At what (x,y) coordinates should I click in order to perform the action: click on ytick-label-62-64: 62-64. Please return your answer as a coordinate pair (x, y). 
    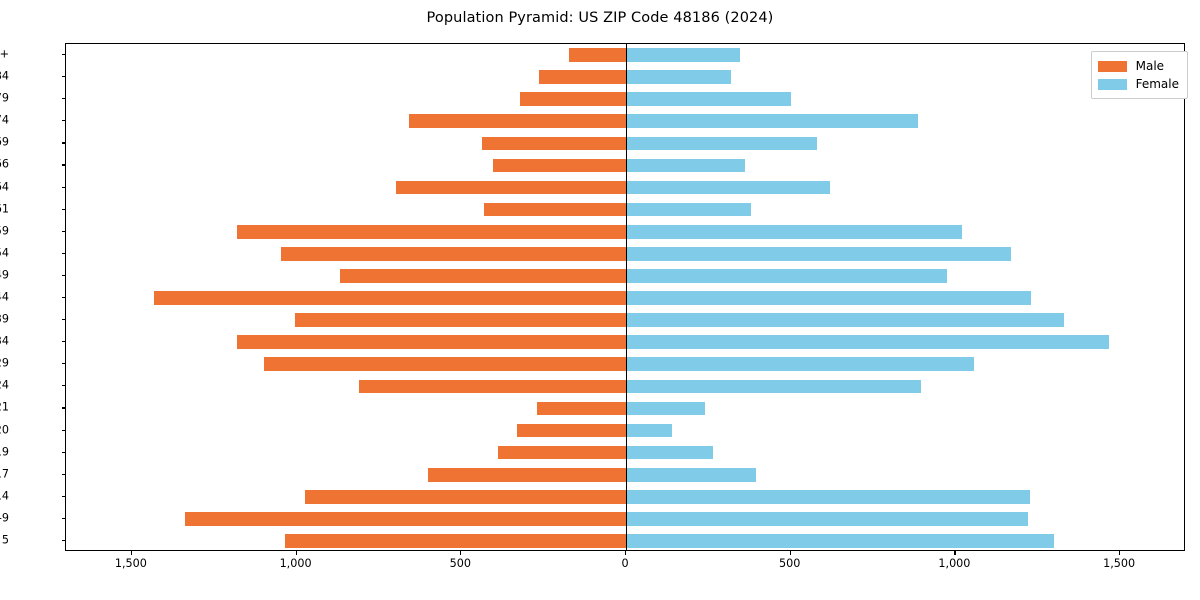
    Looking at the image, I should click on (4, 187).